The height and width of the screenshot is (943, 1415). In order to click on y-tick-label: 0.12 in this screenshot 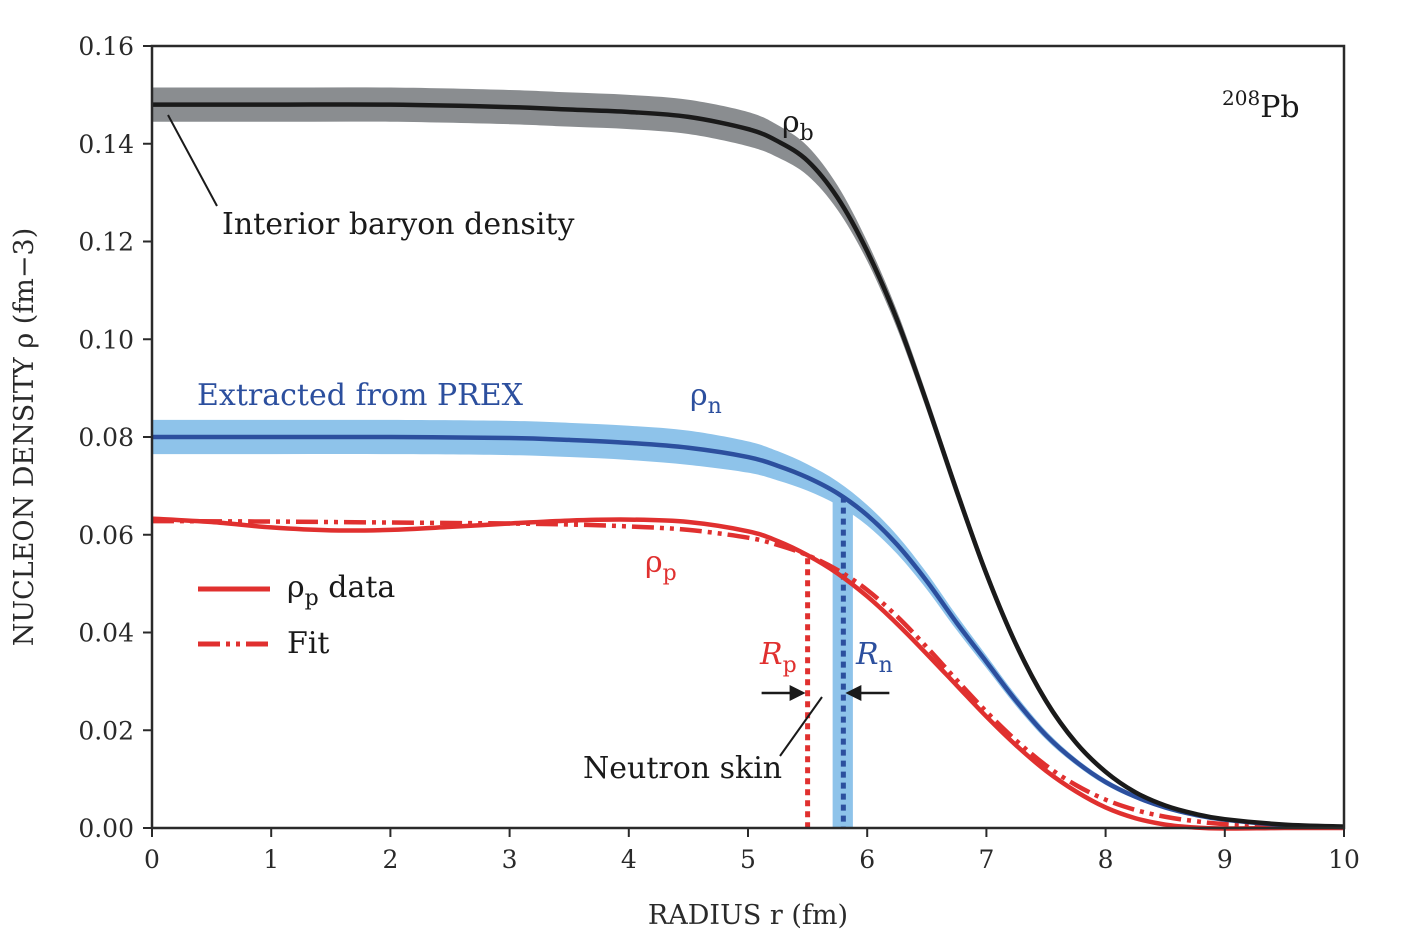, I will do `click(106, 242)`.